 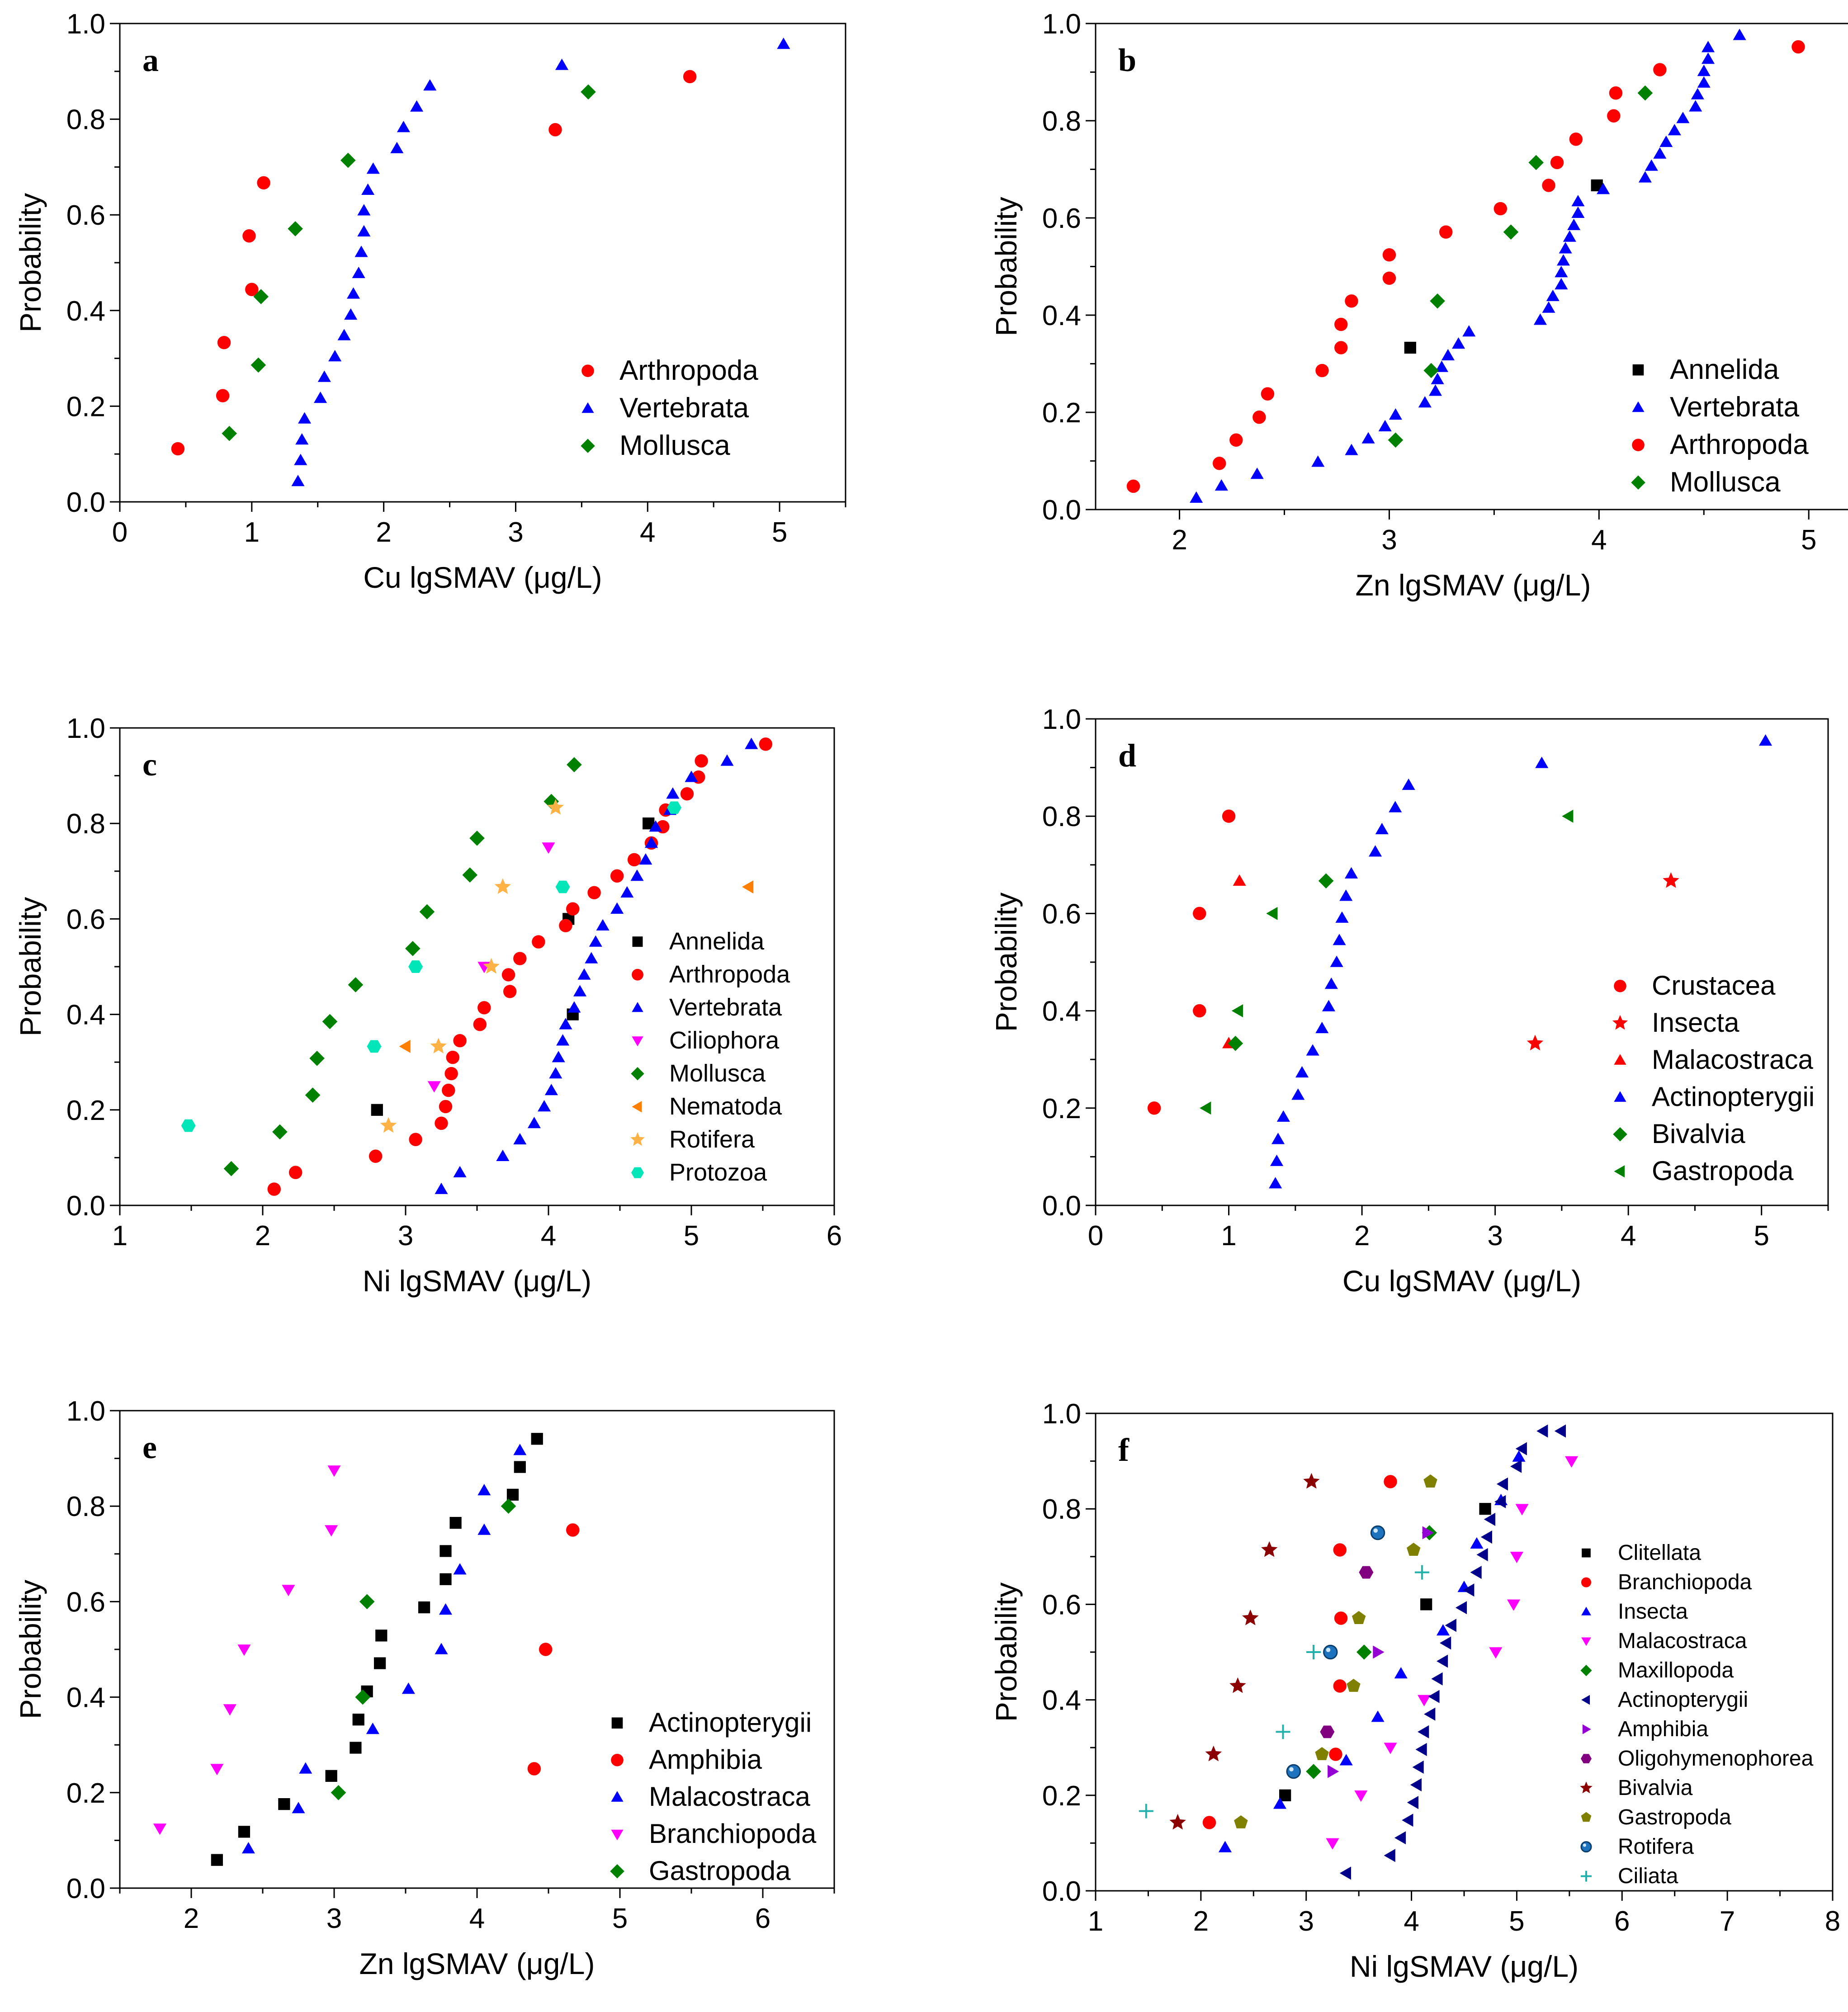 What do you see at coordinates (477, 1650) in the screenshot?
I see `plot-frame` at bounding box center [477, 1650].